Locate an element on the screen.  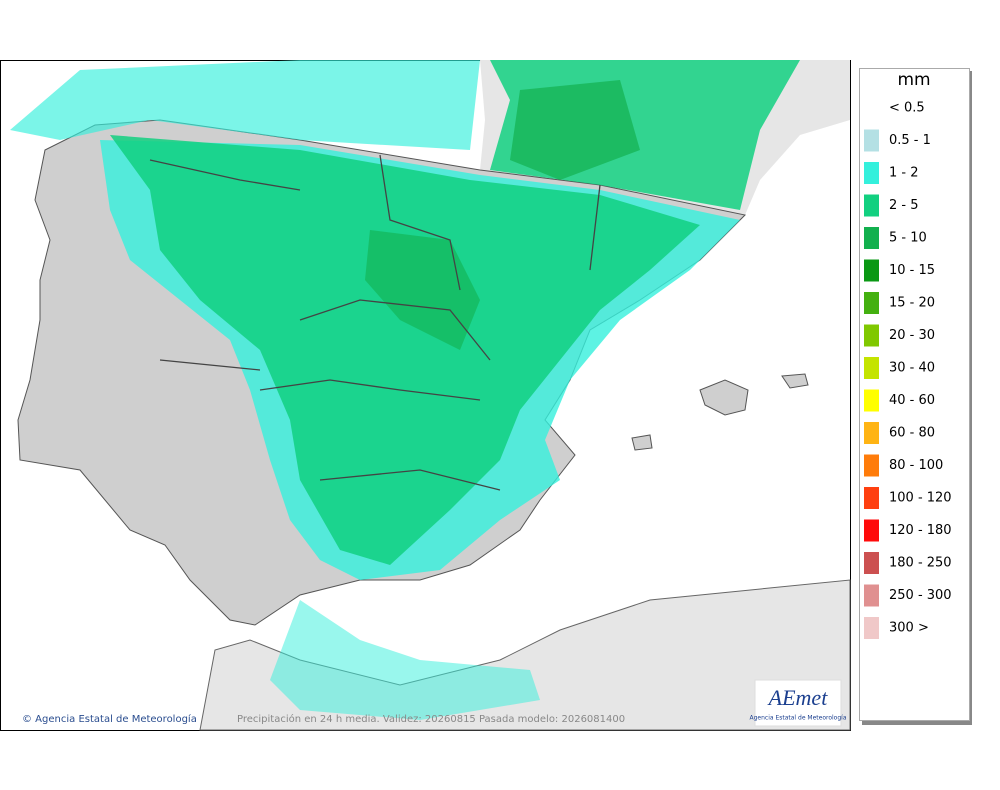
ibiza is located at coordinates (642, 442).